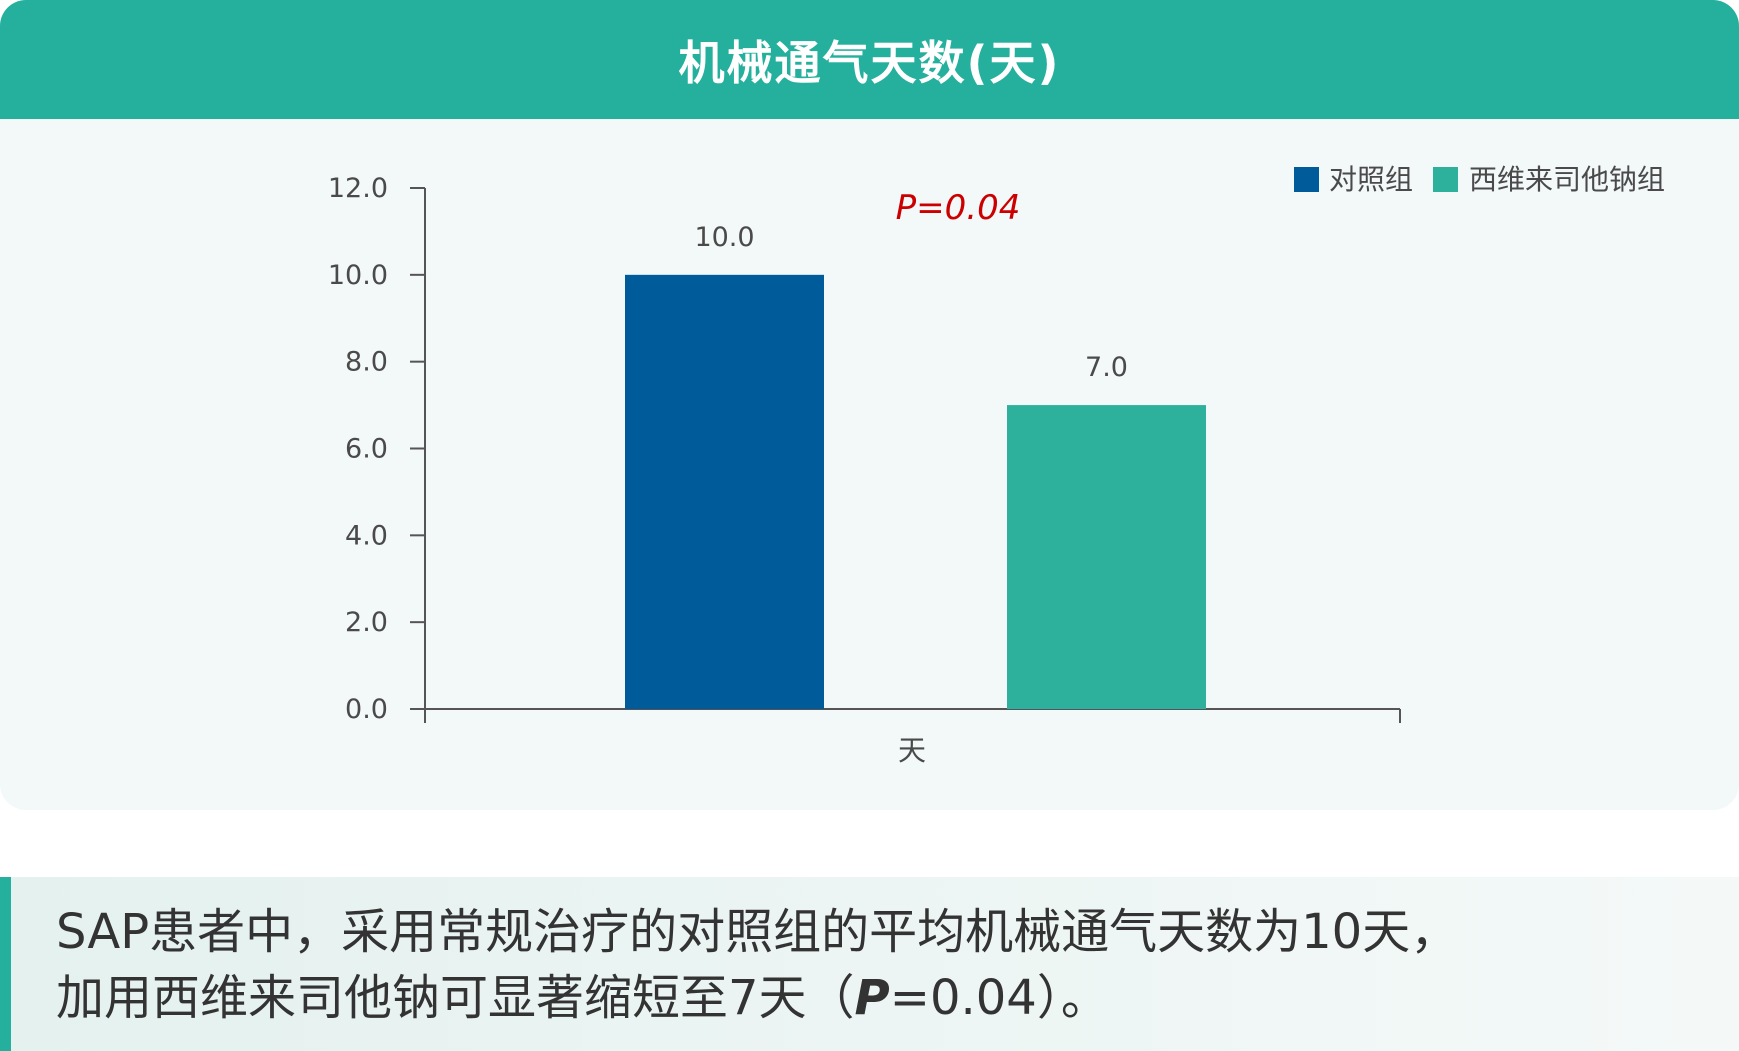 Image resolution: width=1739 pixels, height=1051 pixels. What do you see at coordinates (872, 998) in the screenshot?
I see `summary-p-letter: P` at bounding box center [872, 998].